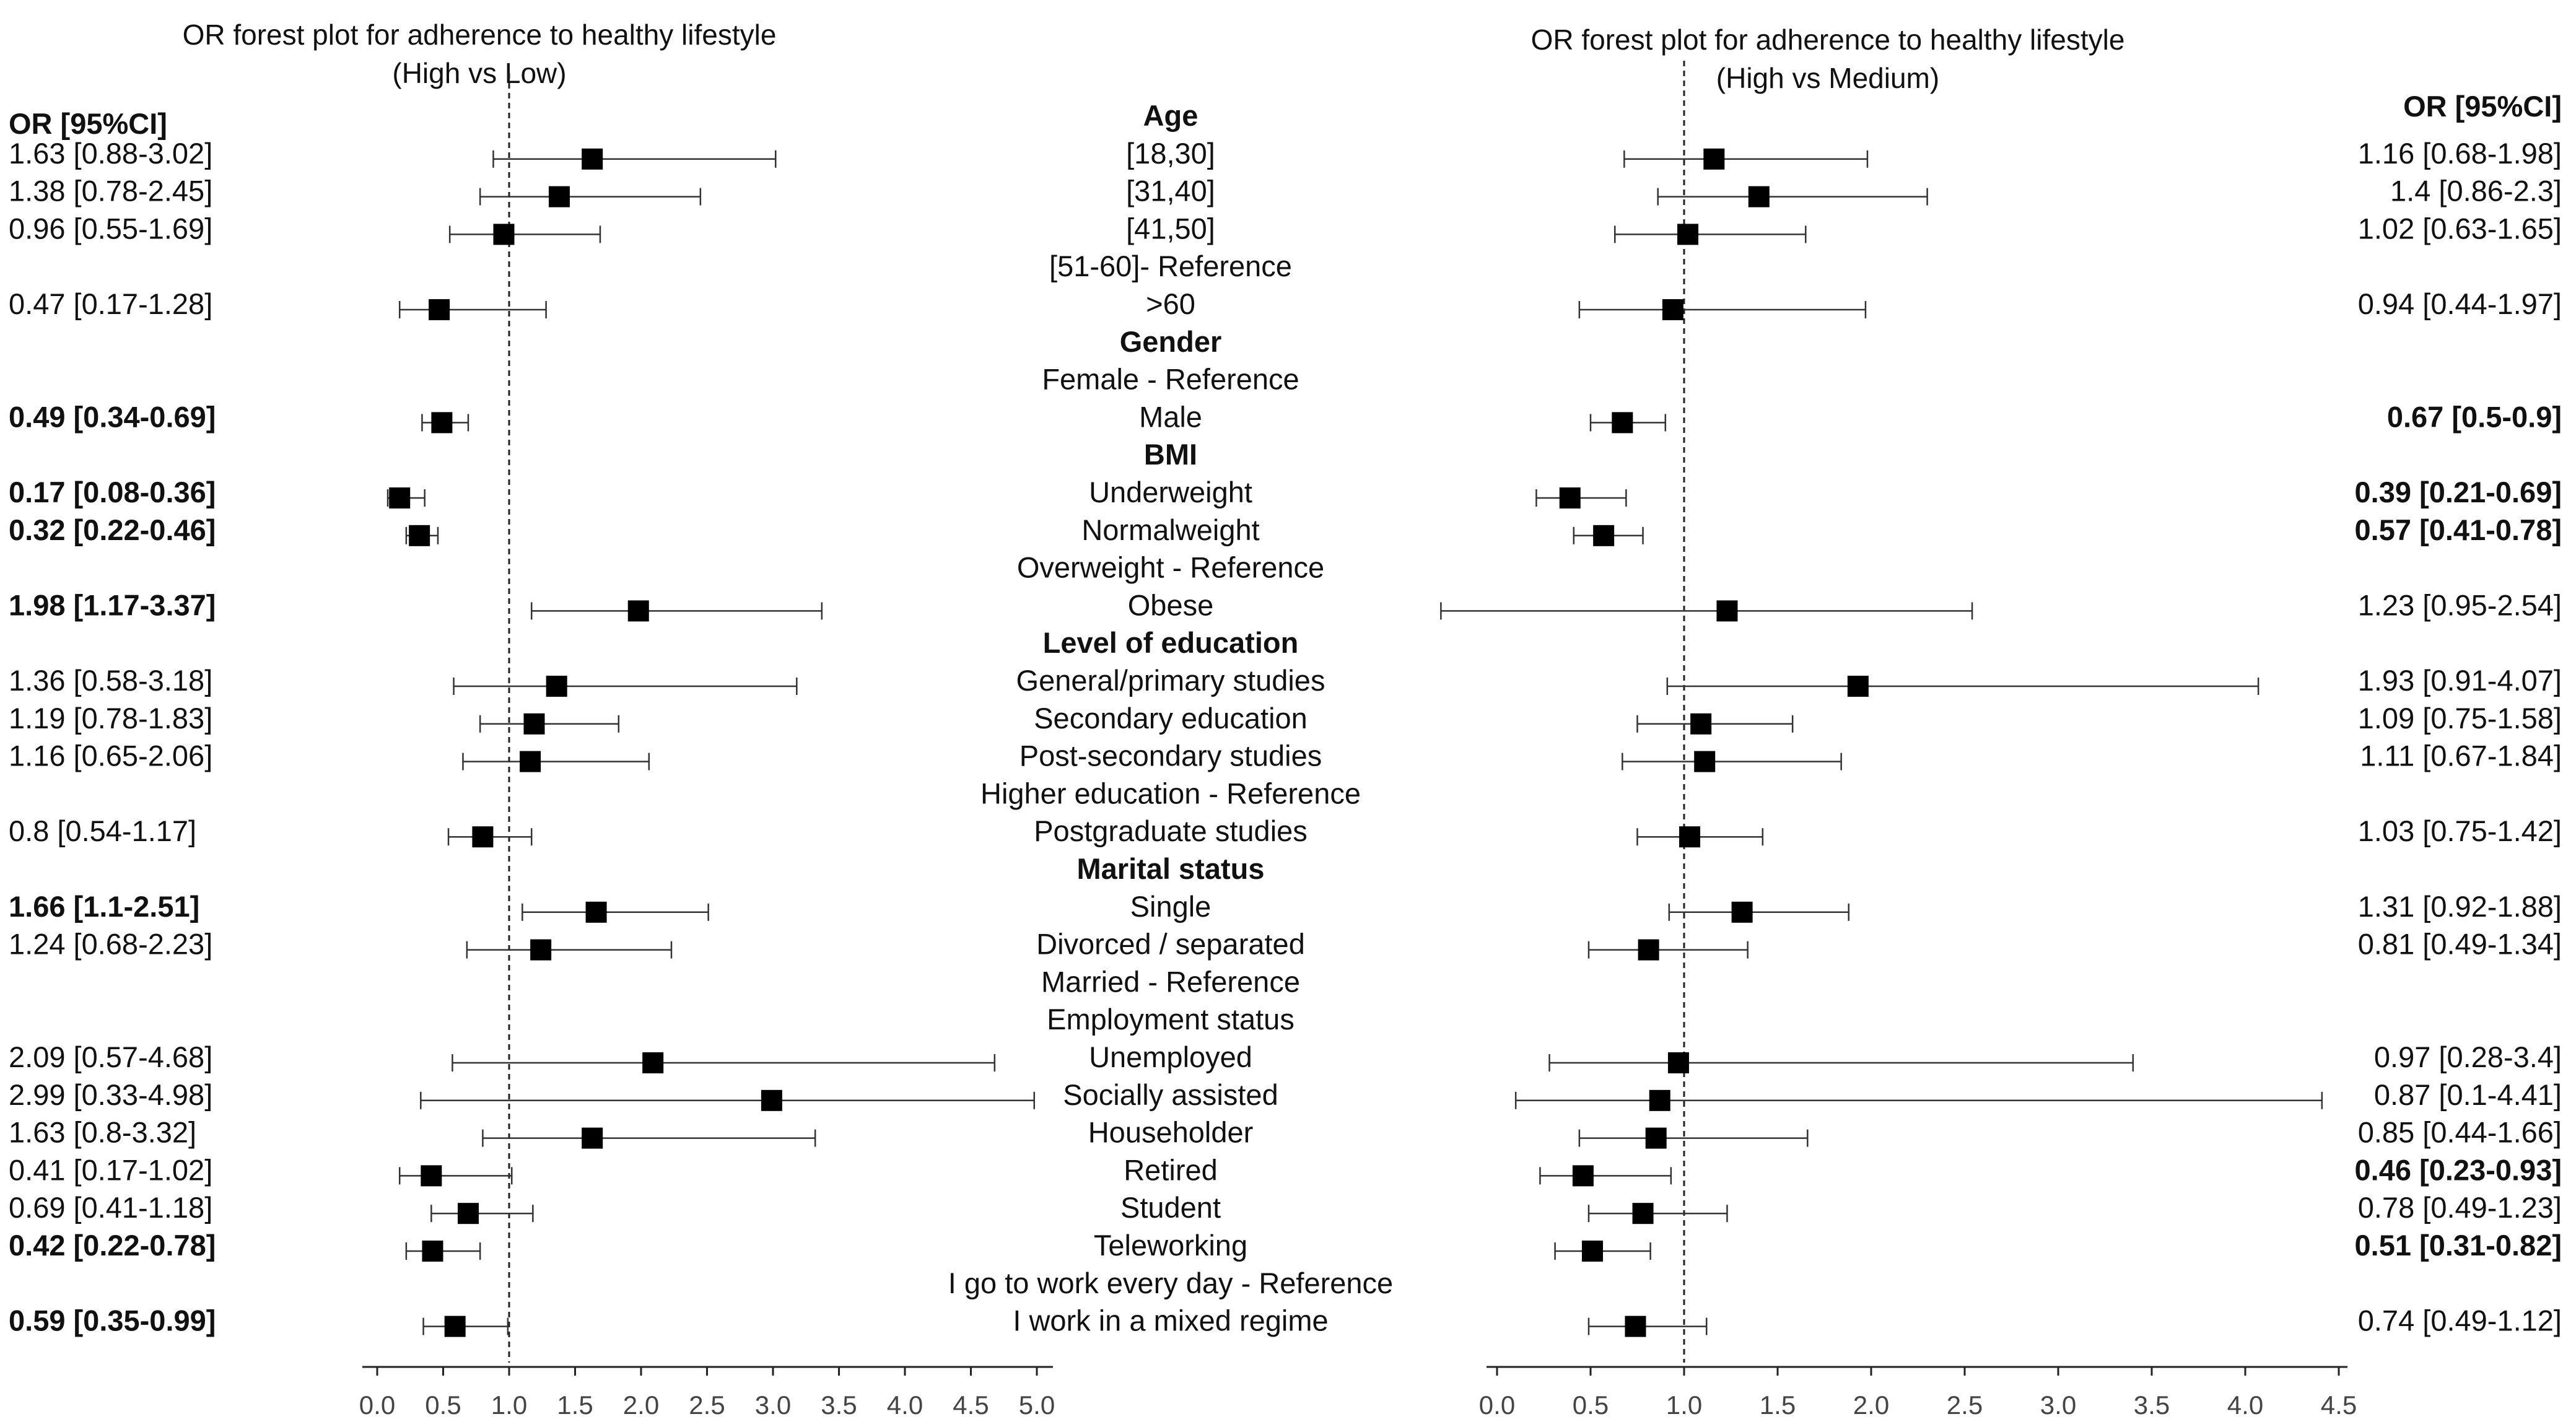  What do you see at coordinates (1170, 1094) in the screenshot?
I see `row-label: Socially assisted` at bounding box center [1170, 1094].